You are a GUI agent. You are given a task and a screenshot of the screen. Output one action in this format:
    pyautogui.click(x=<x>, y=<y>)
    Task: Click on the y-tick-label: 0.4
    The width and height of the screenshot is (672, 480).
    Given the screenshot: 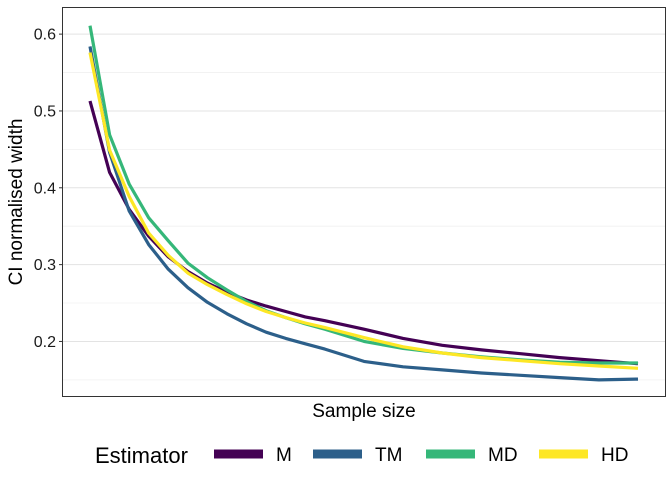 What is the action you would take?
    pyautogui.click(x=45, y=188)
    